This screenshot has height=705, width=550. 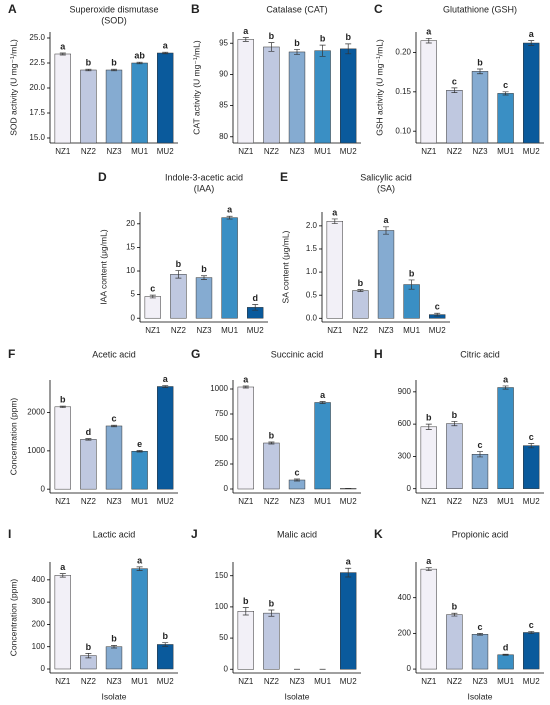 What do you see at coordinates (480, 534) in the screenshot?
I see `chart-title: Propionic acid` at bounding box center [480, 534].